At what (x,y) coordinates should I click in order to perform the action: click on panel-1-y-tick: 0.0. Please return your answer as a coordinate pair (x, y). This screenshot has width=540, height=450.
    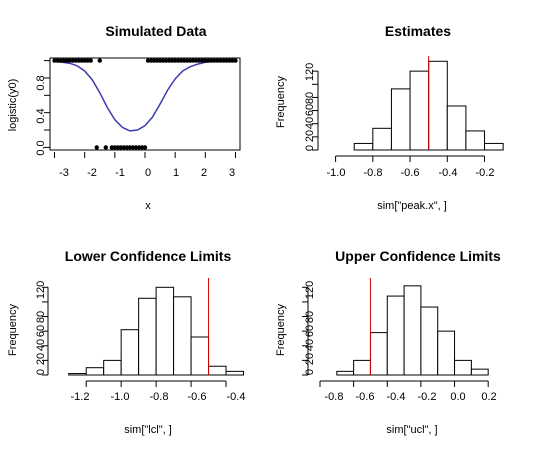
    Looking at the image, I should click on (41, 147).